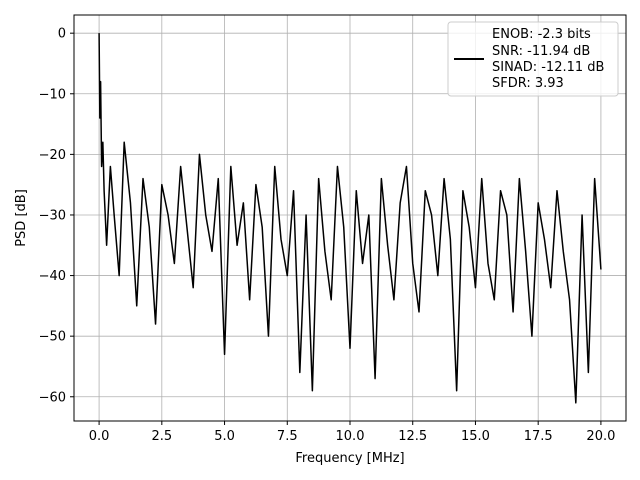 The image size is (640, 480). Describe the element at coordinates (538, 436) in the screenshot. I see `x-tick-label: 17.5` at that location.